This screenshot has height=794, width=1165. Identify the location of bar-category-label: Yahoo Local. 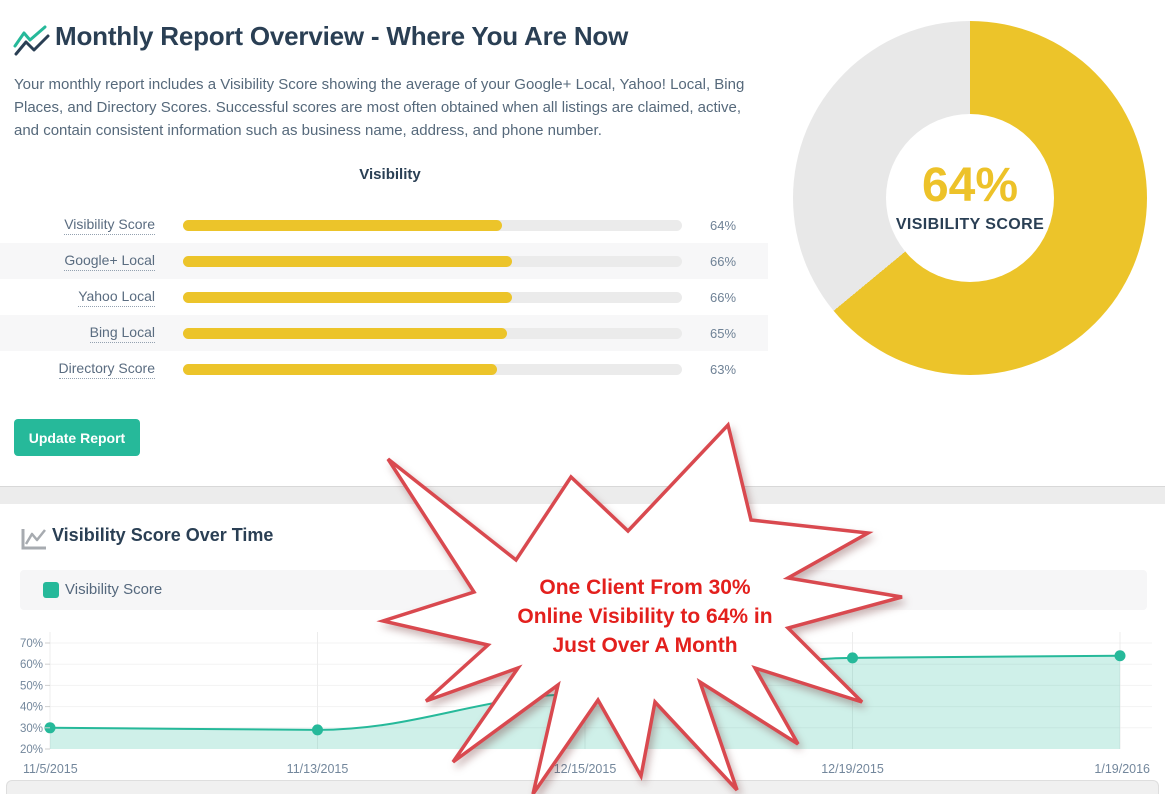
(77, 297).